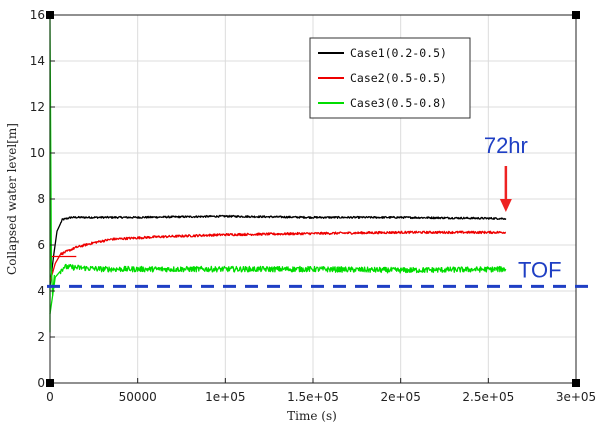 The width and height of the screenshot is (596, 427). Describe the element at coordinates (488, 397) in the screenshot. I see `x-tick-label: 2.5e+05` at that location.